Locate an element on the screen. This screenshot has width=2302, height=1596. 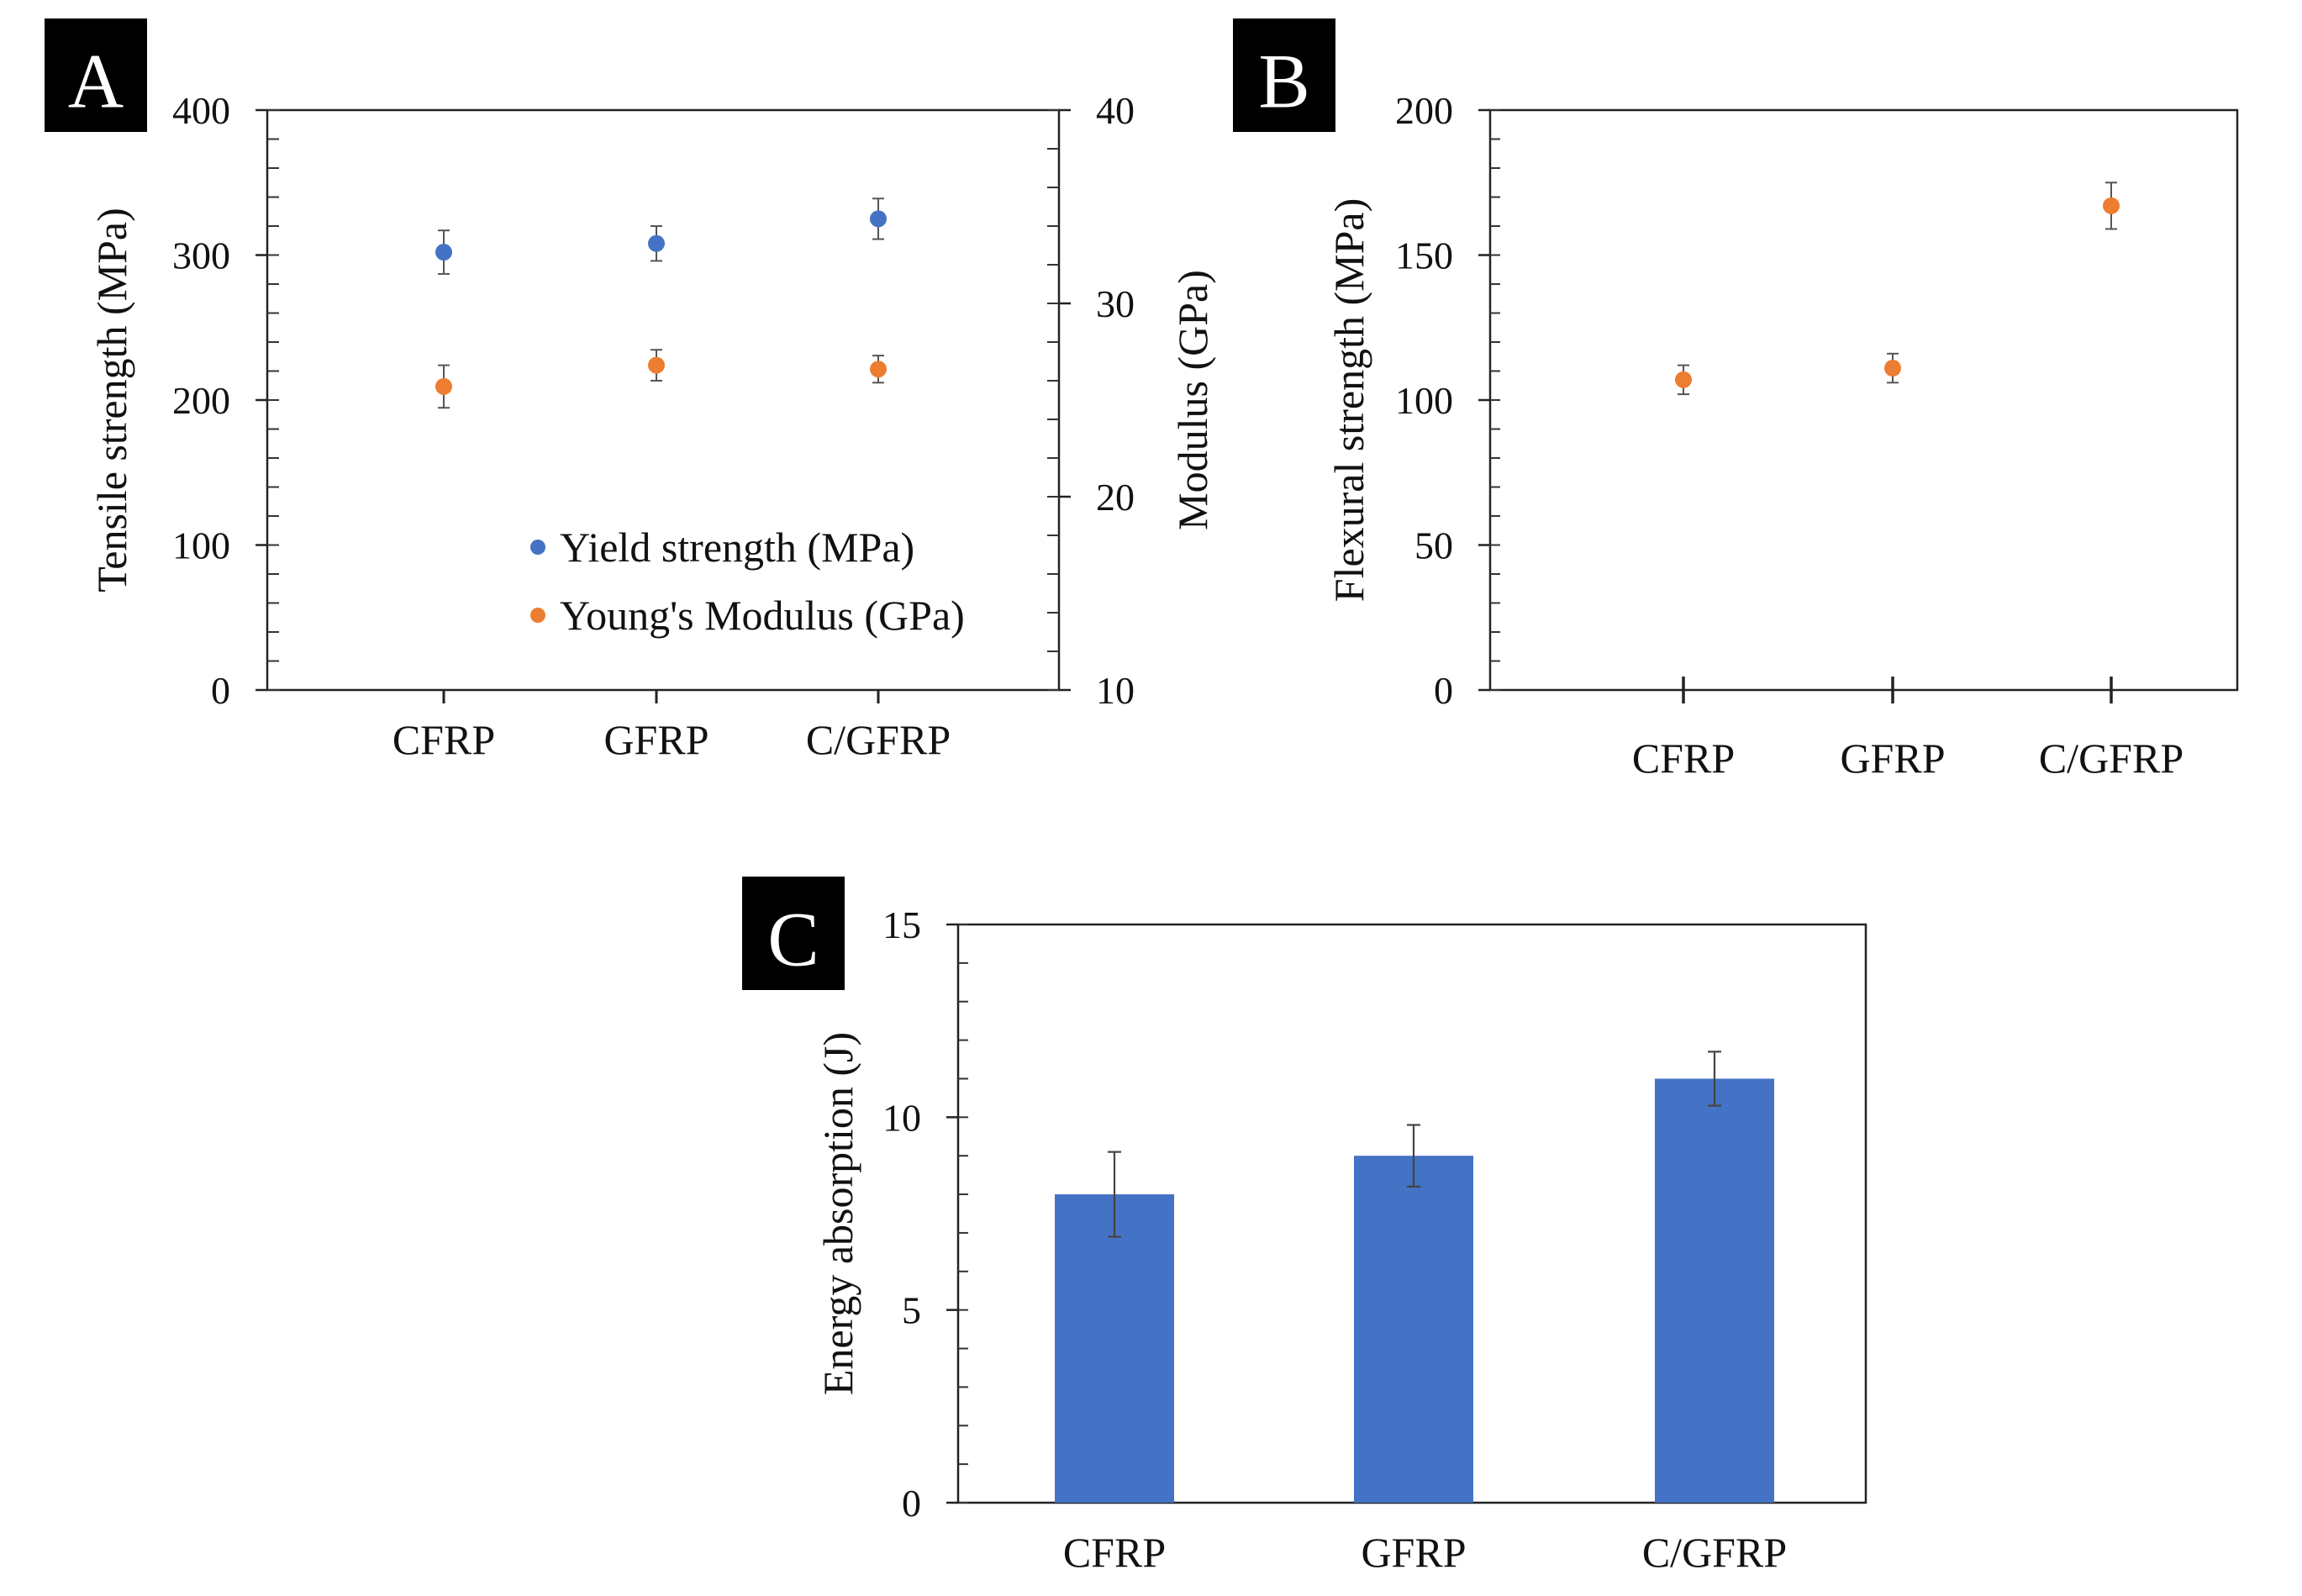
panel-a-y-axis-title: Tensile strength (MPa) is located at coordinates (112, 401).